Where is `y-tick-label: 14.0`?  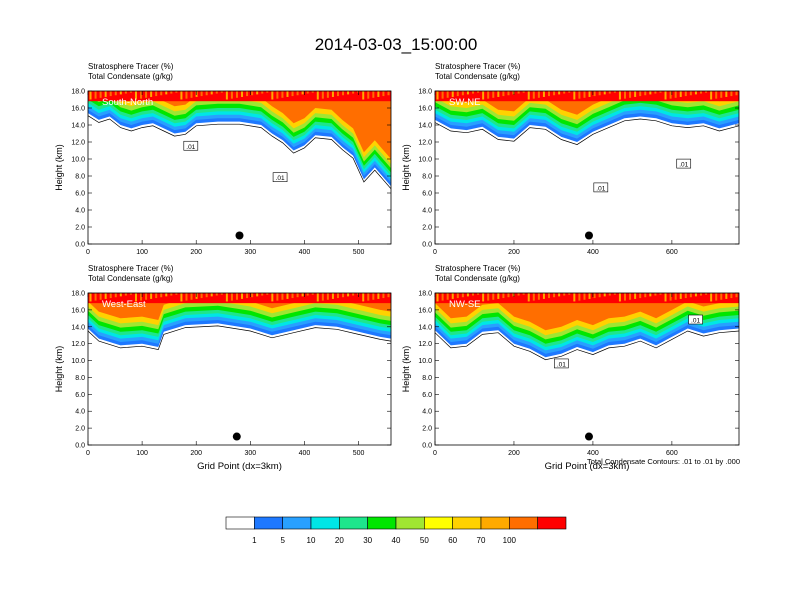 y-tick-label: 14.0 is located at coordinates (425, 126).